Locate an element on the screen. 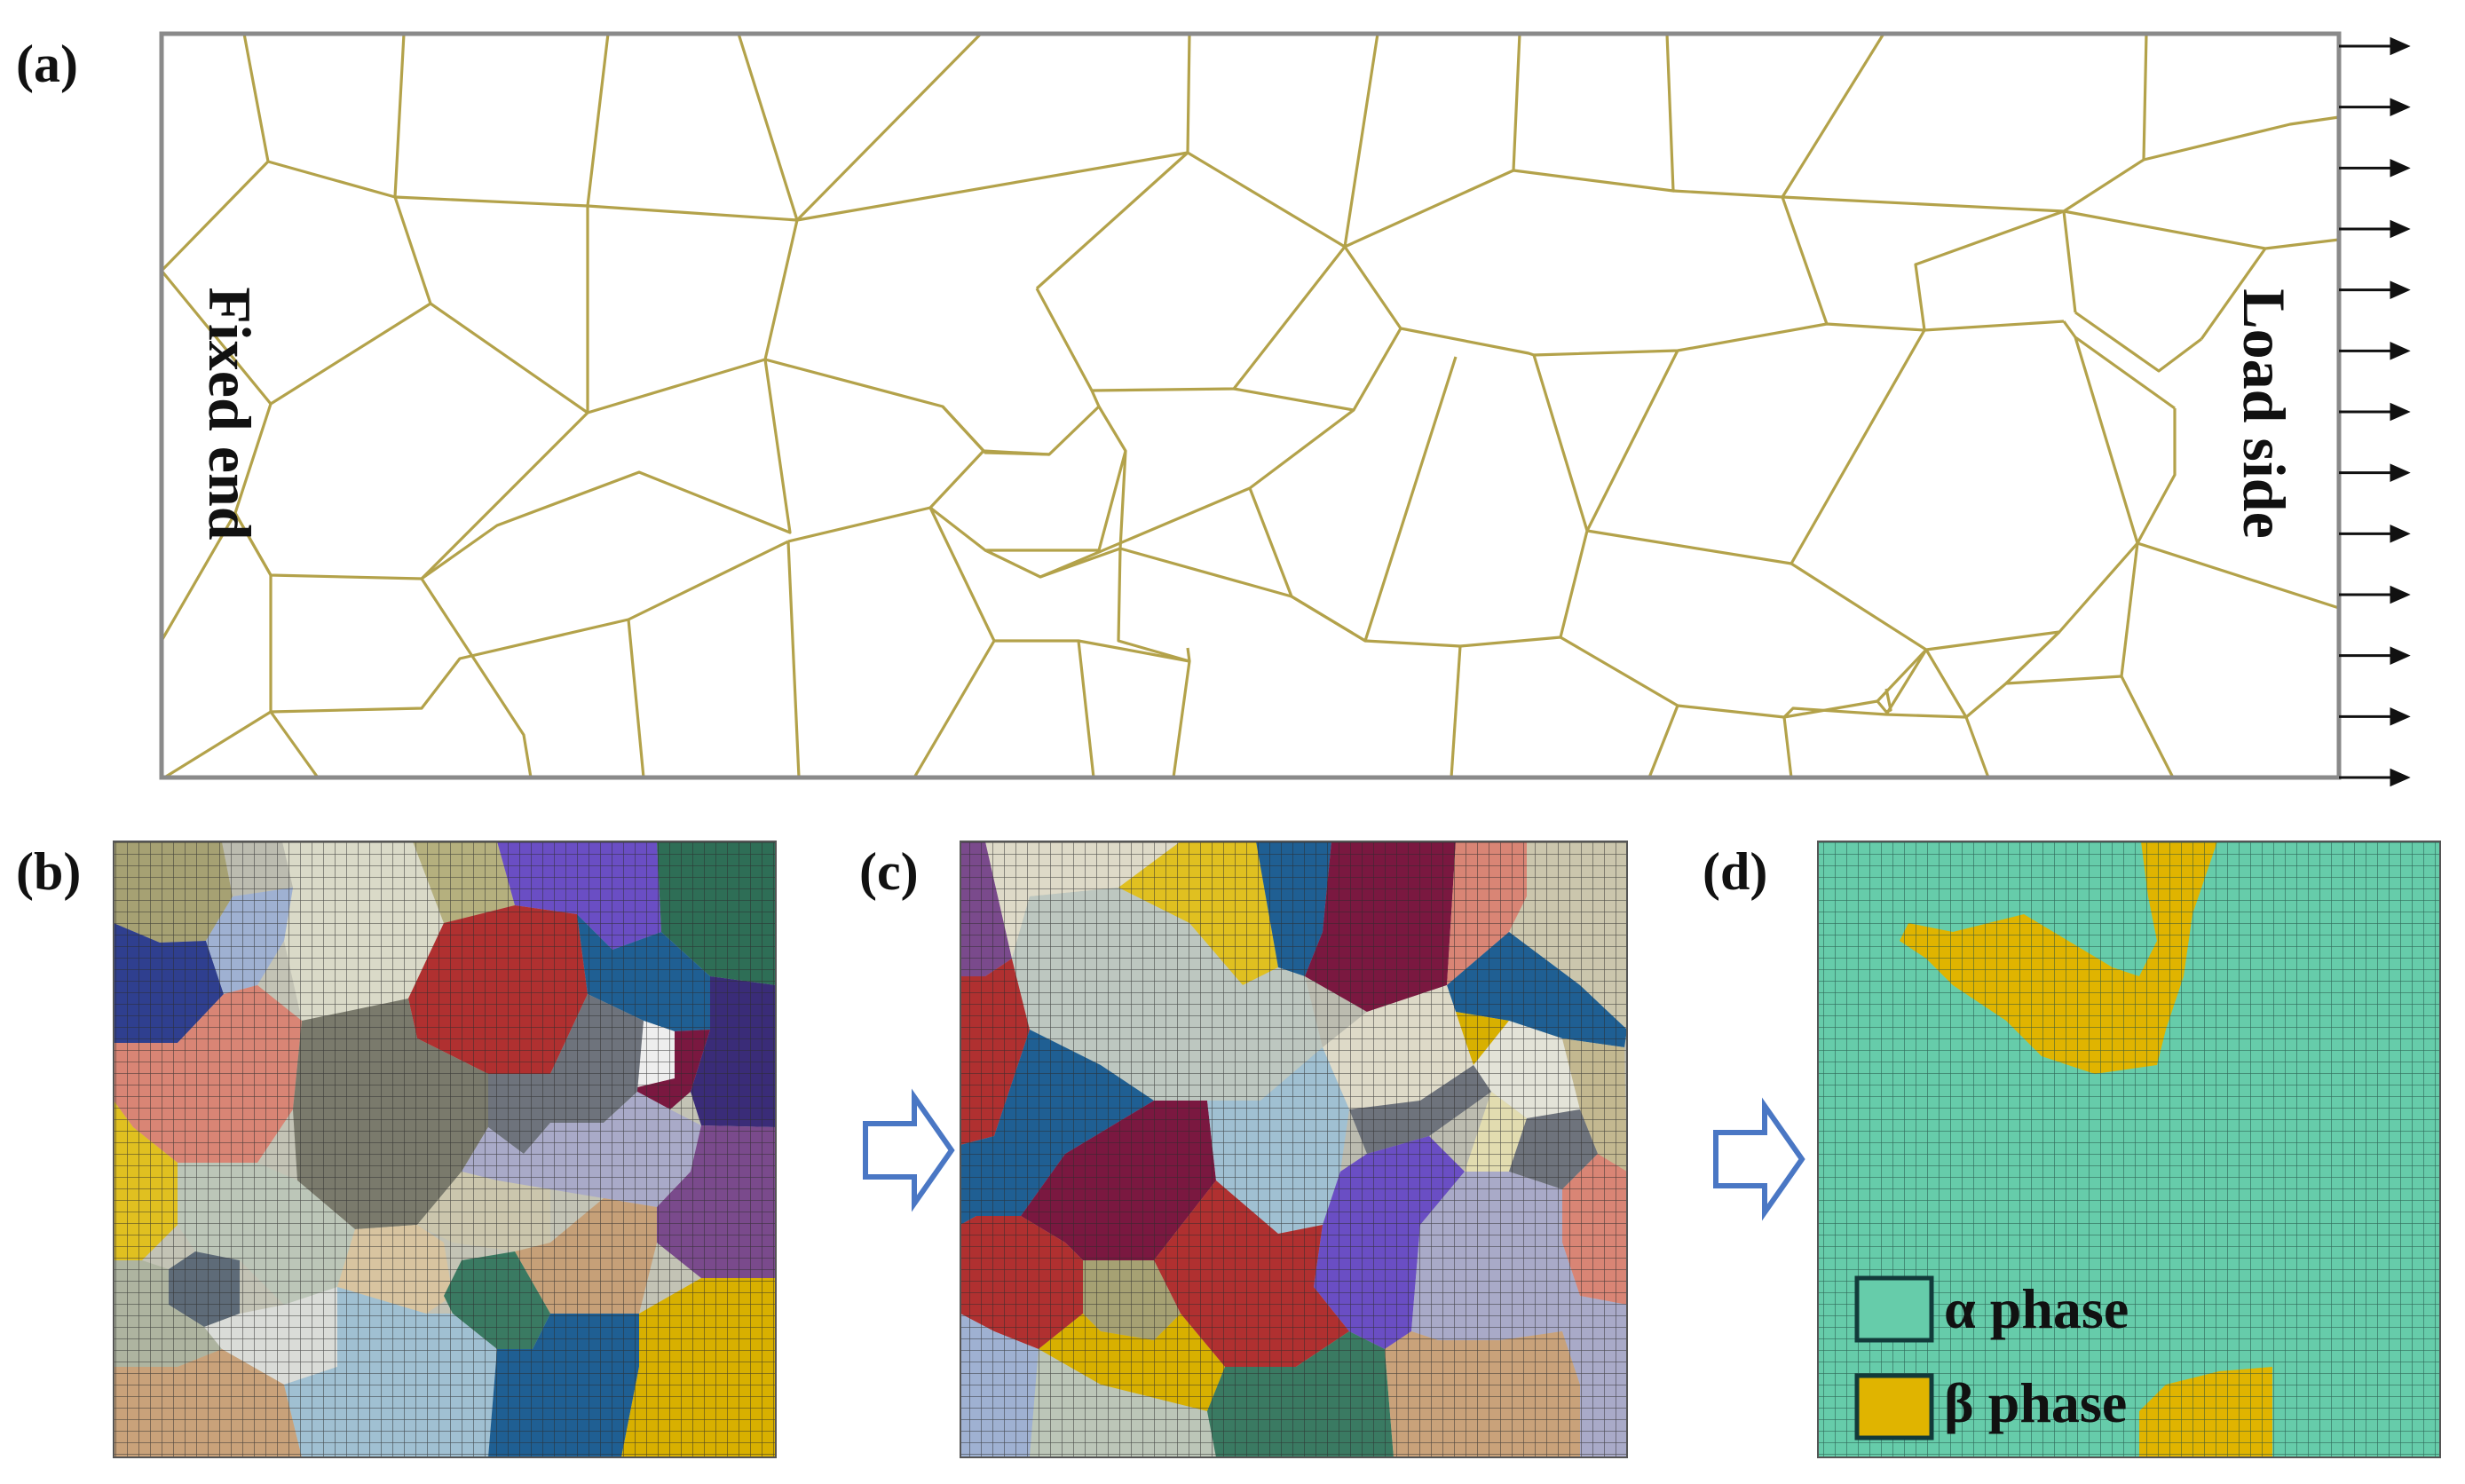 This screenshot has width=2465, height=1484. panel-c: (c) is located at coordinates (1243, 1149).